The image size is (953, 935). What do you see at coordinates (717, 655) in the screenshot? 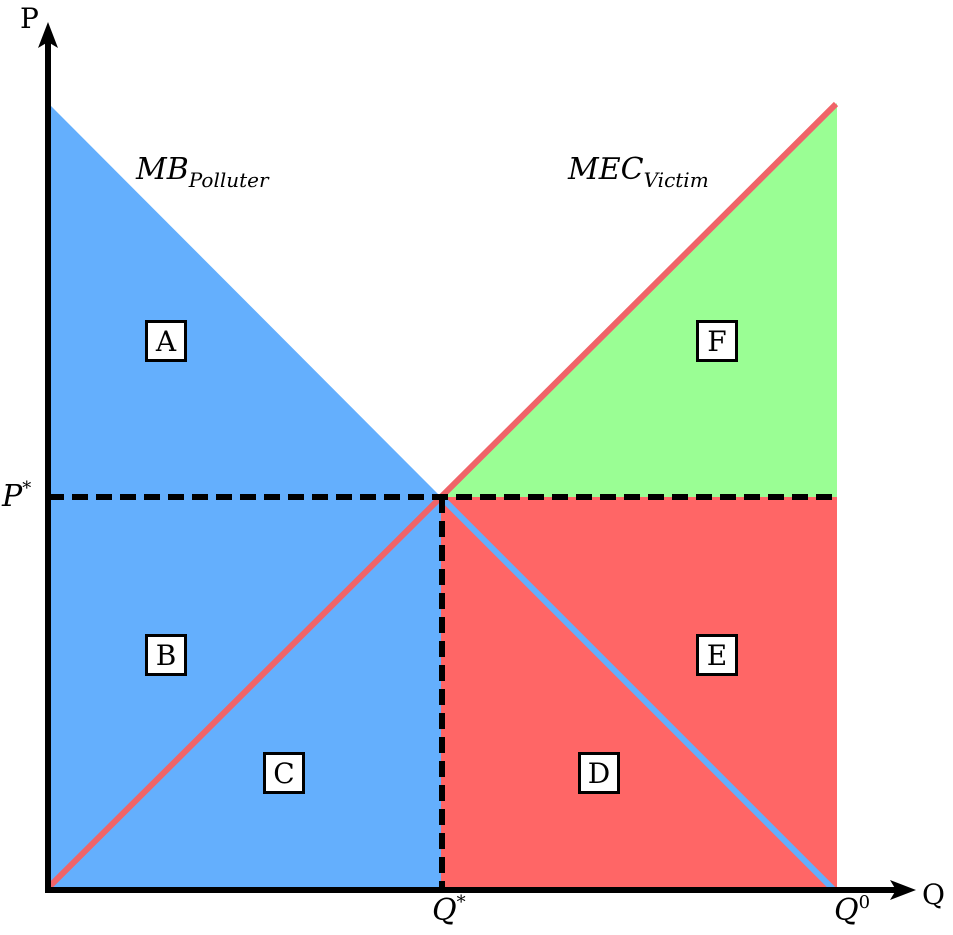
I see `region-e-label: E` at bounding box center [717, 655].